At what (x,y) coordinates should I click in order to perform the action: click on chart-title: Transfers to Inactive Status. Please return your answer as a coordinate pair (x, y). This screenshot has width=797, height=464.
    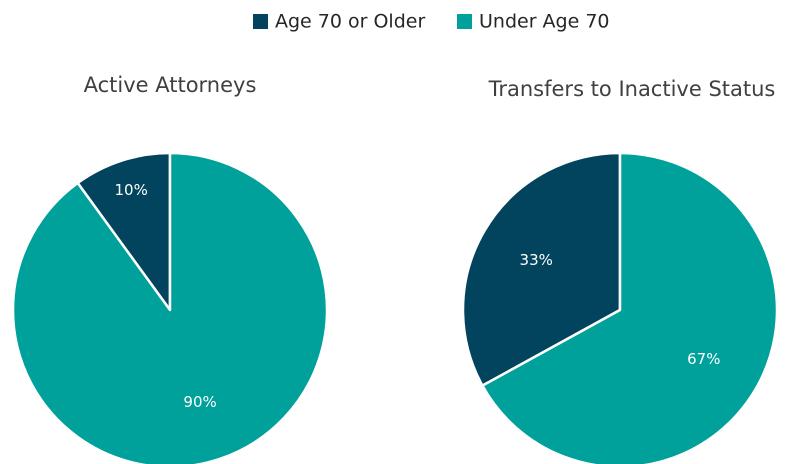
    Looking at the image, I should click on (632, 89).